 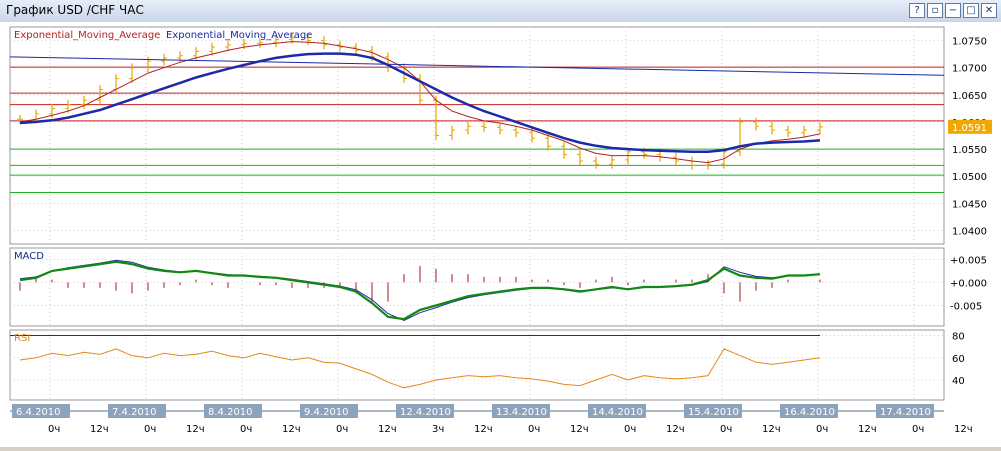 What do you see at coordinates (969, 96) in the screenshot?
I see `price-y-tick: 1.0650` at bounding box center [969, 96].